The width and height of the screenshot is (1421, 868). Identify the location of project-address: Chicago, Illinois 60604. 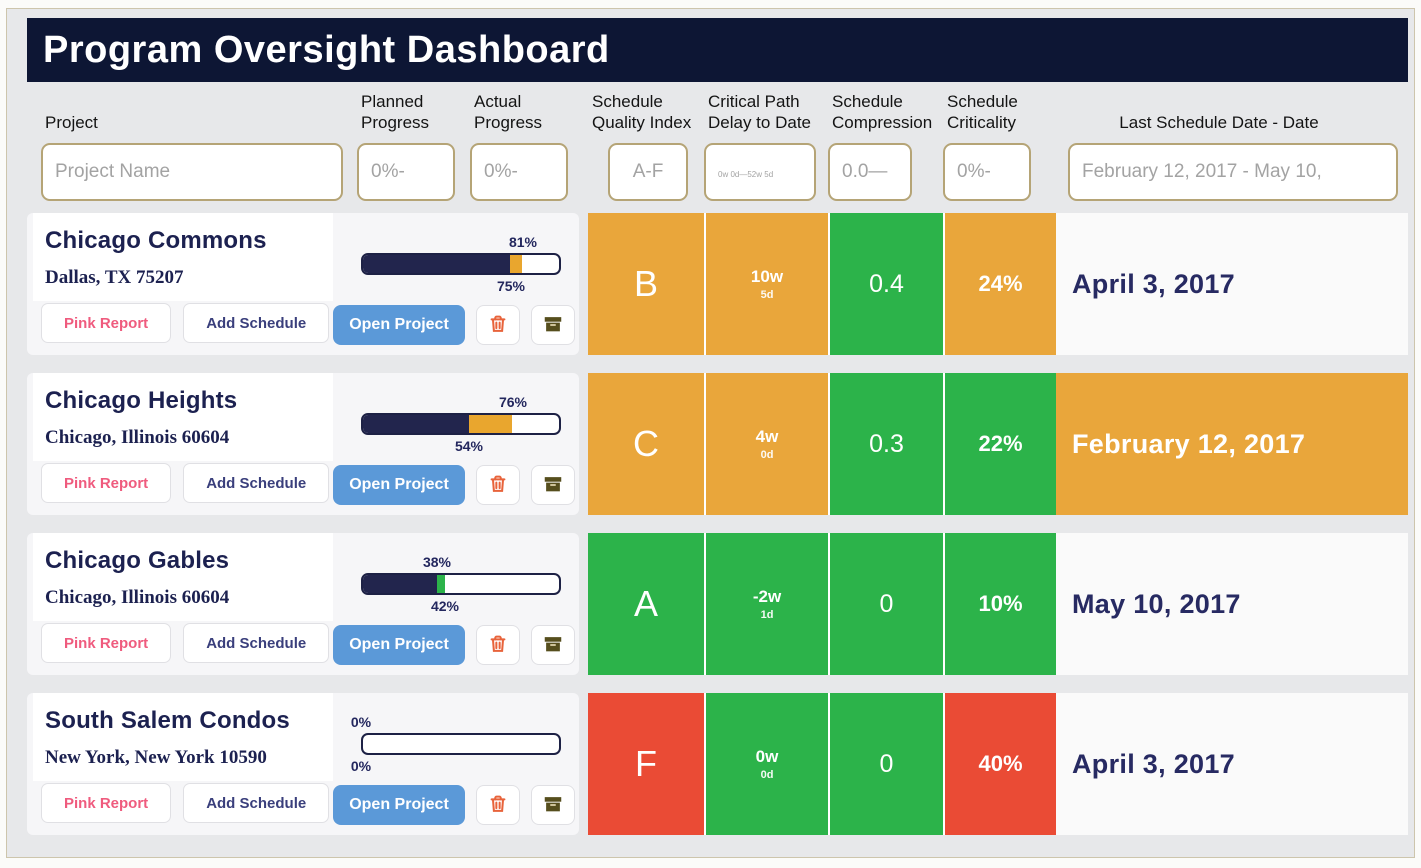
(137, 438).